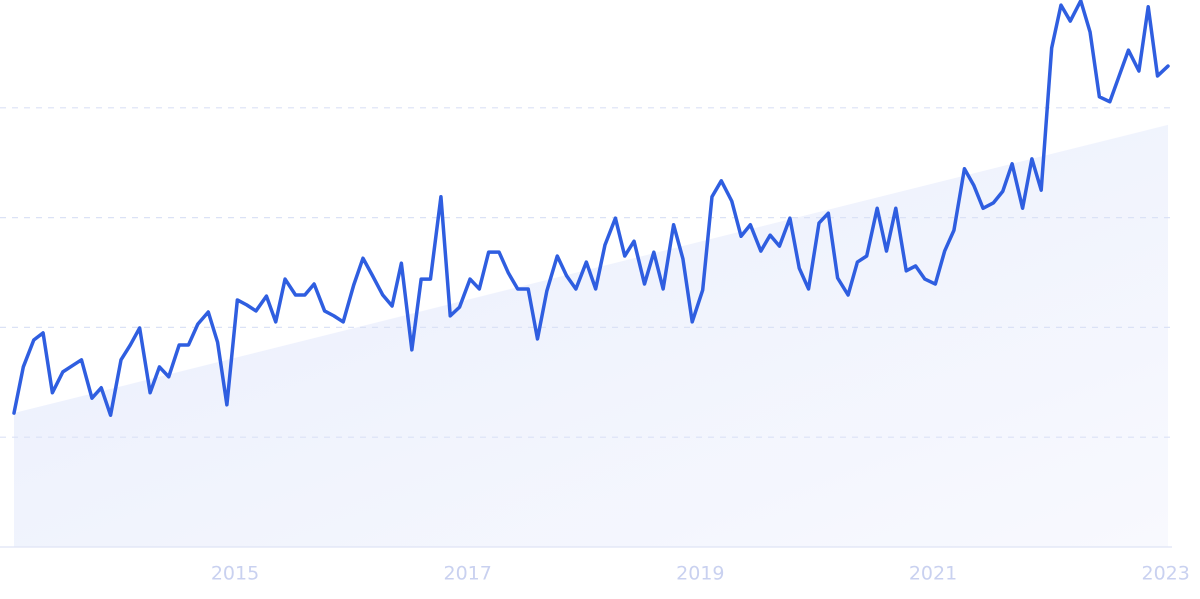  I want to click on x-tick-label: 2019, so click(700, 574).